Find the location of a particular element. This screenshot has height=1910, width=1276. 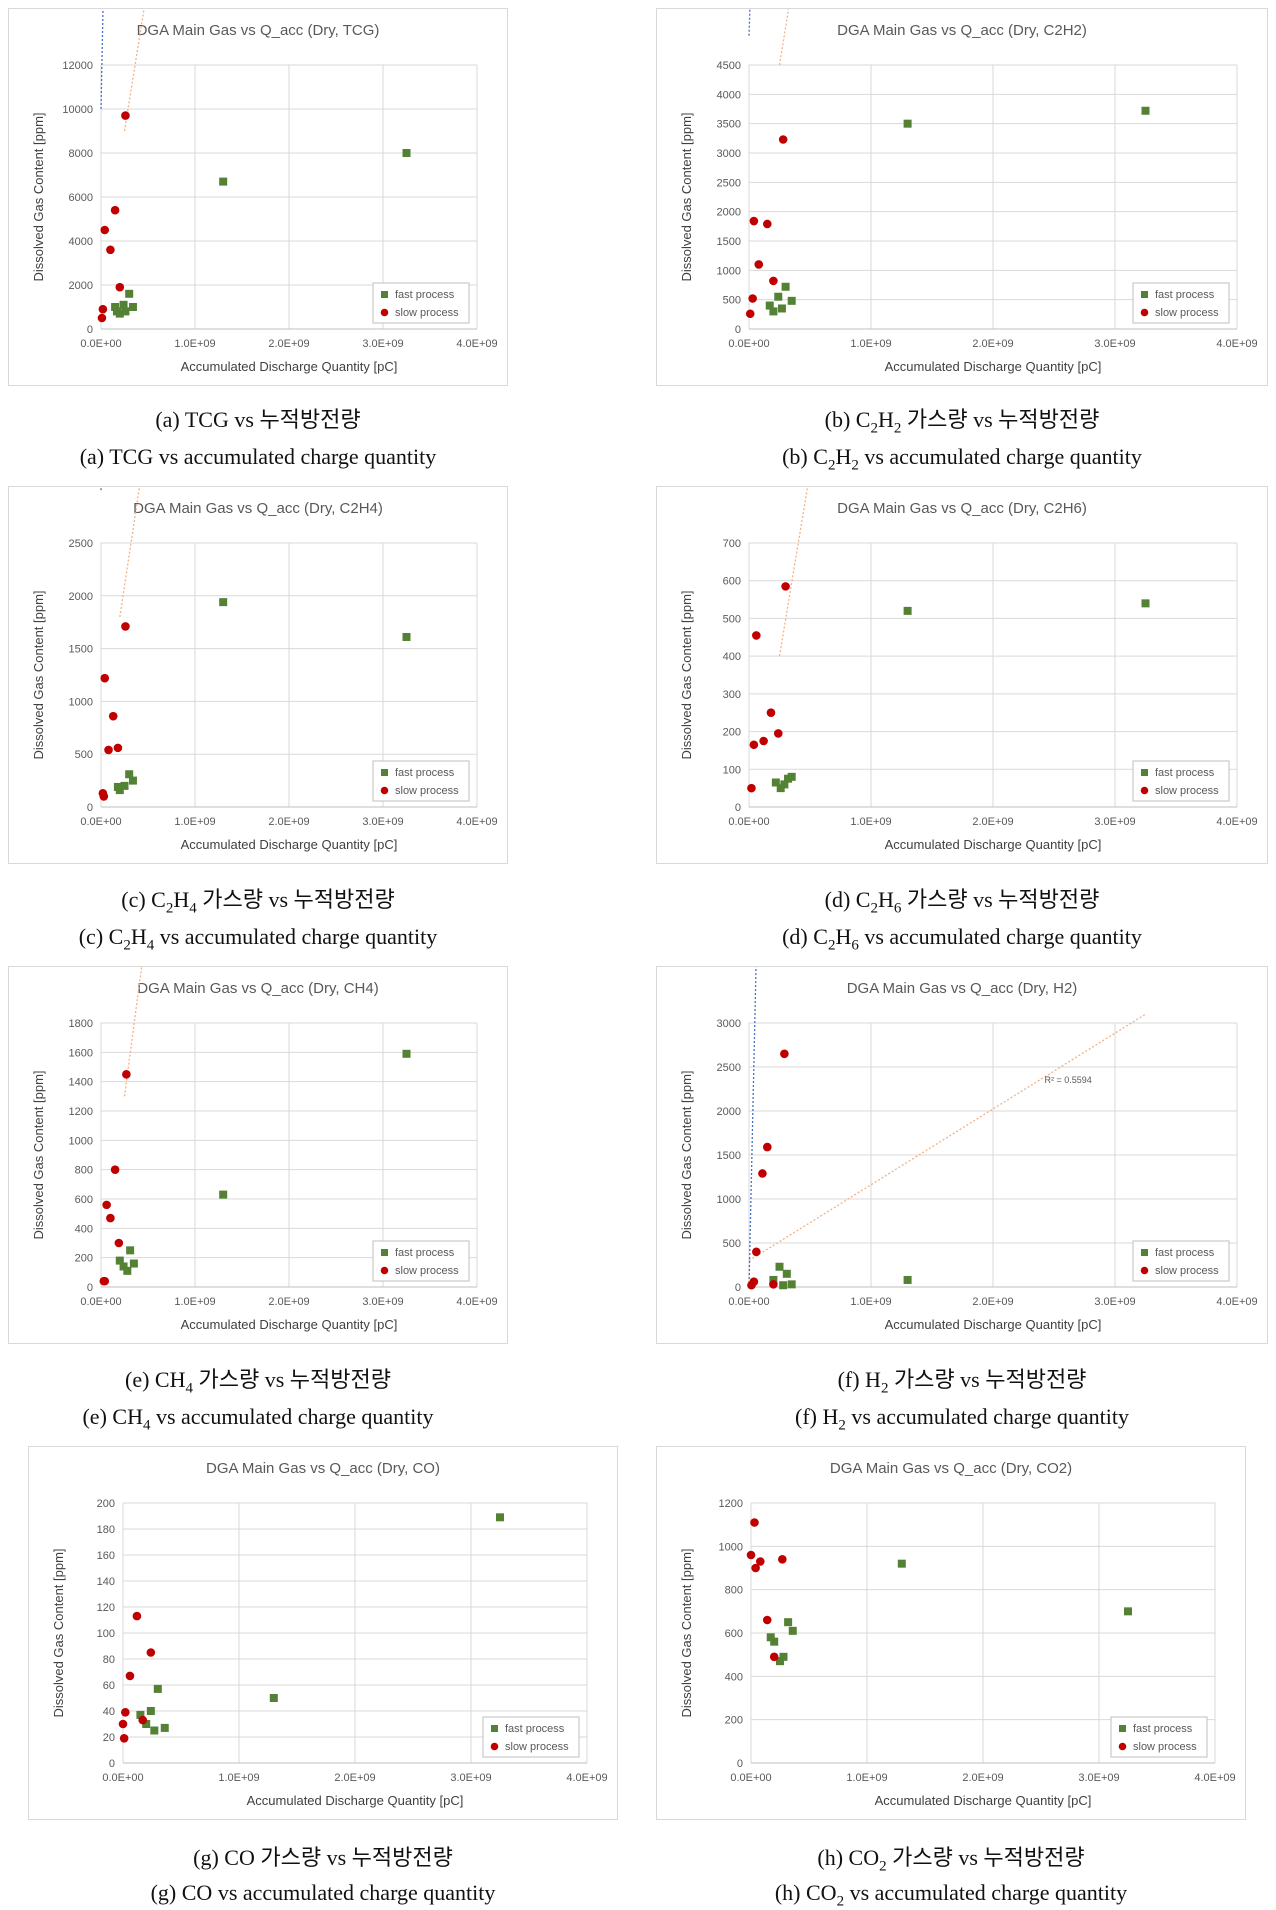

y-tick-label: 4500 is located at coordinates (729, 66).